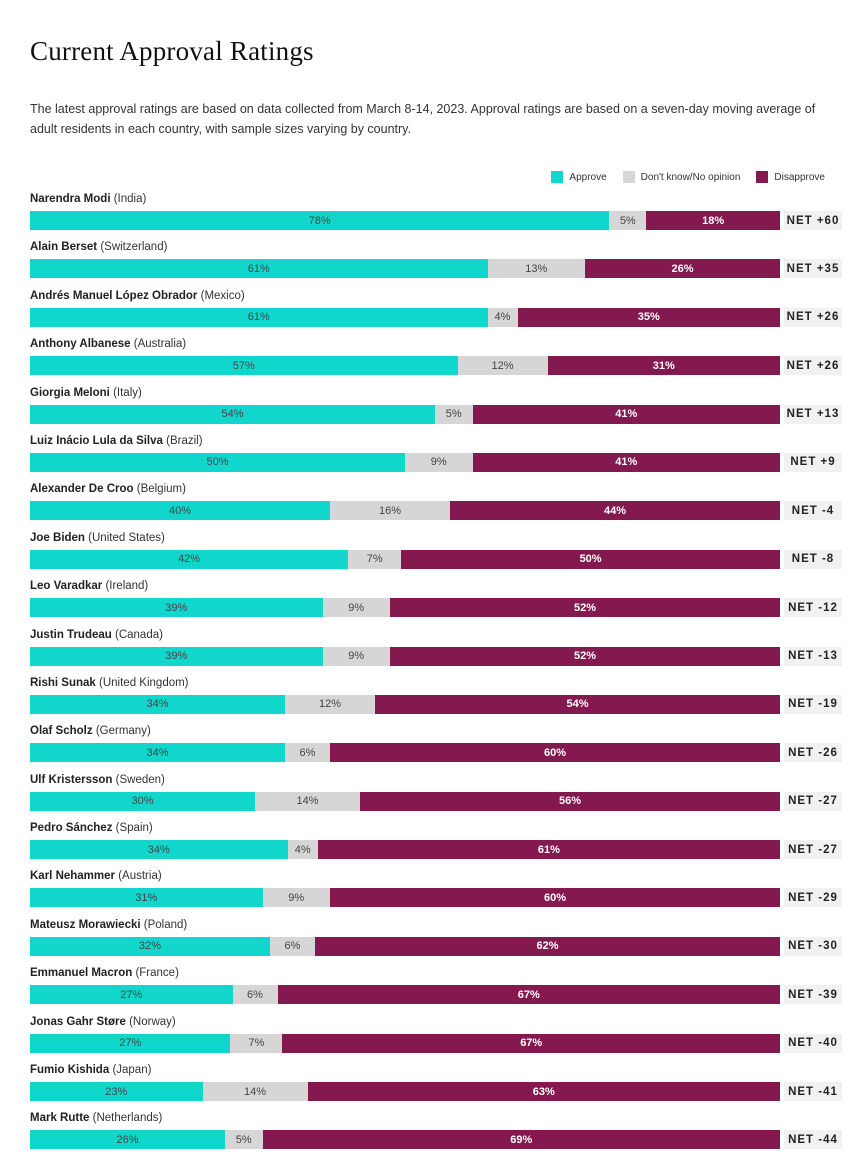 This screenshot has height=1170, width=863. What do you see at coordinates (438, 462) in the screenshot?
I see `no-opinion-segment-label: 9%` at bounding box center [438, 462].